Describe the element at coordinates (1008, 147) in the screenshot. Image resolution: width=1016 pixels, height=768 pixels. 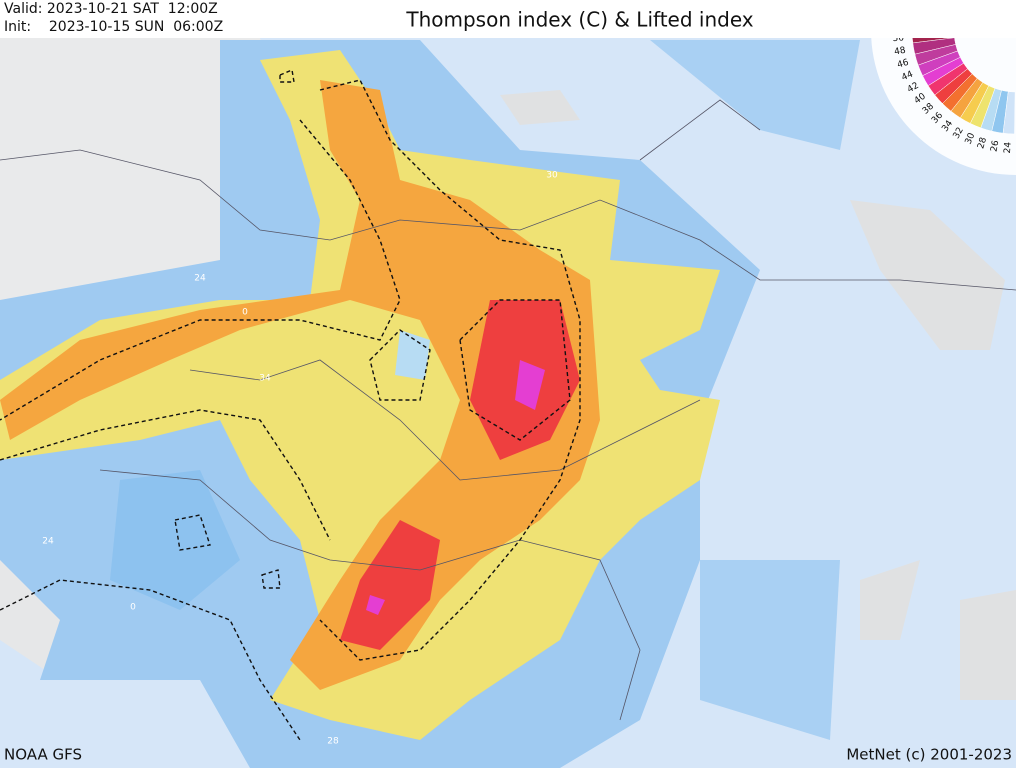
I see `legend-label: 24` at that location.